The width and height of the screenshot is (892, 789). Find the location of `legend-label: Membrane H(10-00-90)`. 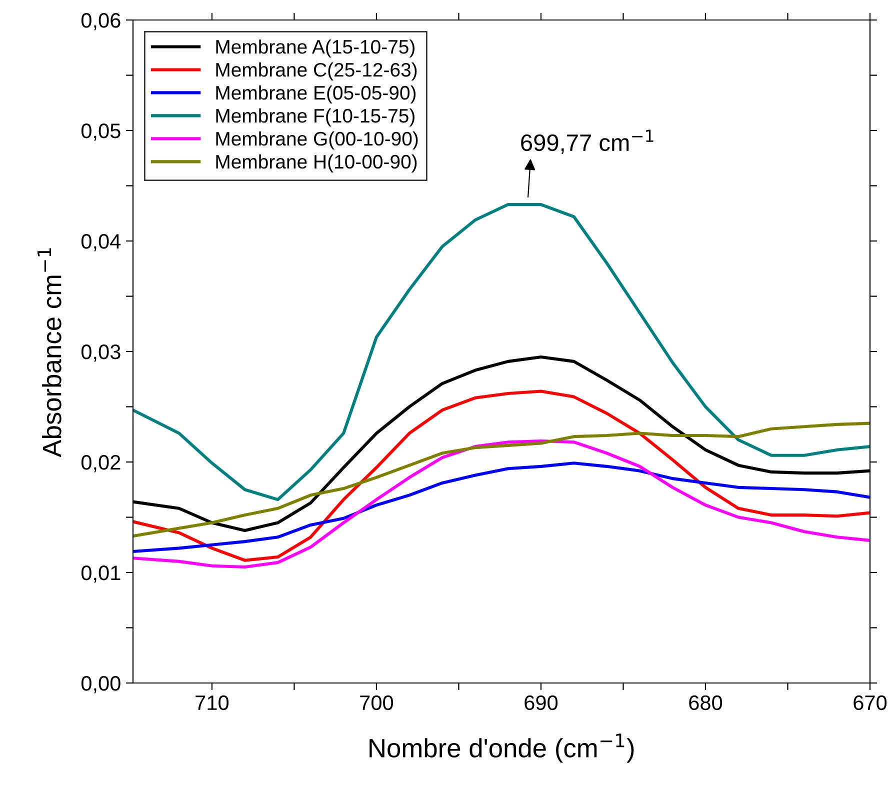

legend-label: Membrane H(10-00-90) is located at coordinates (316, 163).